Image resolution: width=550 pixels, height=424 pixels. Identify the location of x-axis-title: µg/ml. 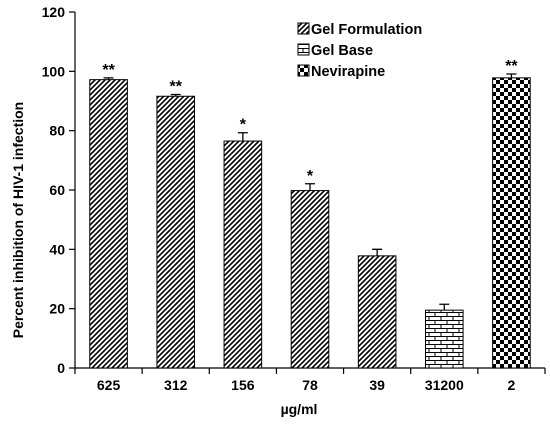
(299, 409).